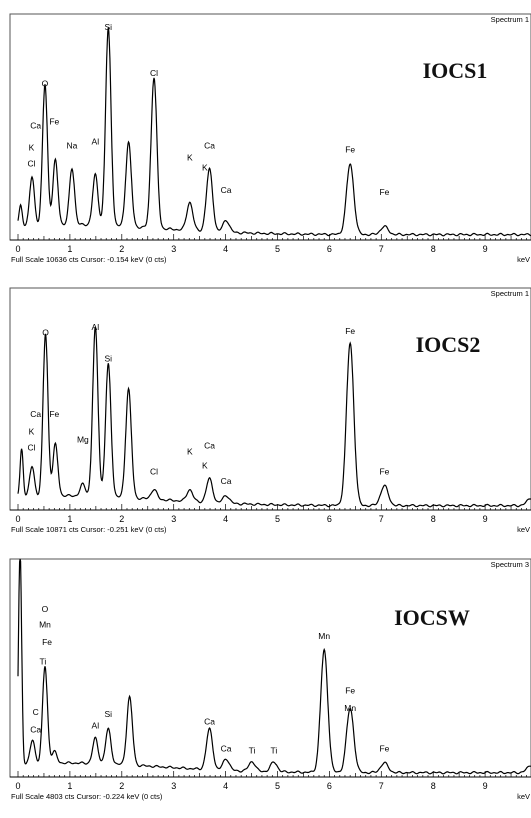 The image size is (531, 818). What do you see at coordinates (448, 344) in the screenshot?
I see `sample-title: IOCS2` at bounding box center [448, 344].